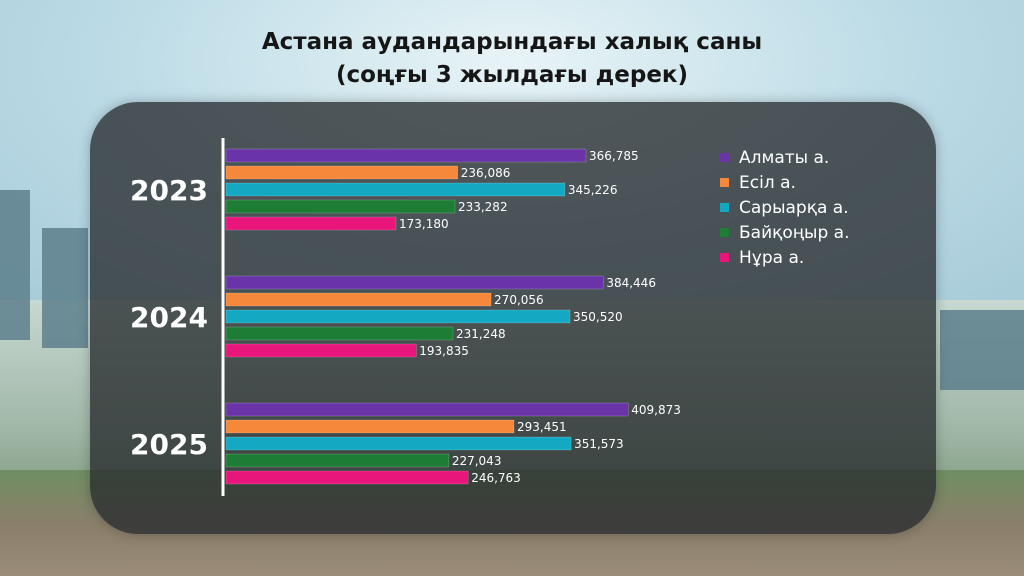 The image size is (1024, 576). I want to click on year-label-2024: 2024, so click(169, 317).